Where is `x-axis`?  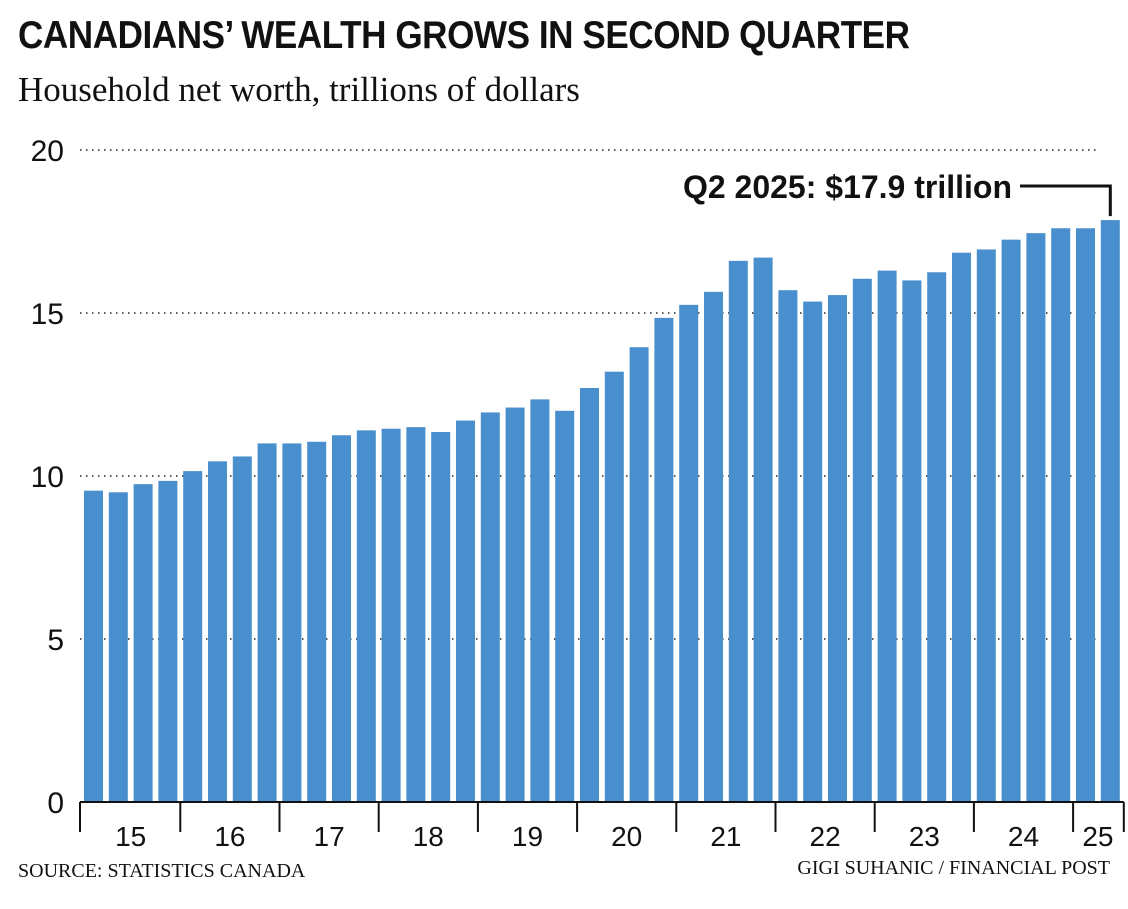 x-axis is located at coordinates (602, 816).